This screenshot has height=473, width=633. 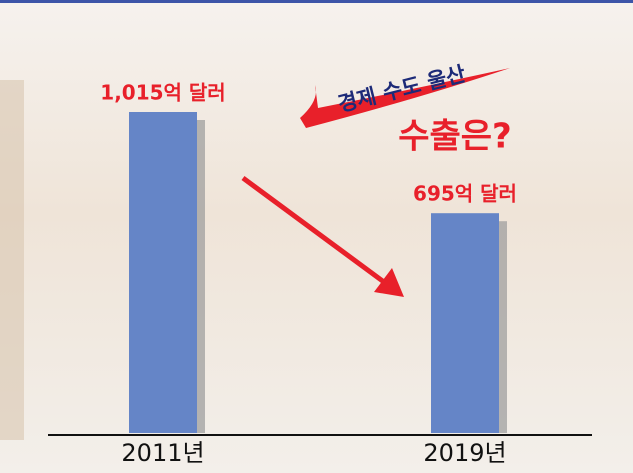 I want to click on x-tick-label: 2019년, so click(x=464, y=453).